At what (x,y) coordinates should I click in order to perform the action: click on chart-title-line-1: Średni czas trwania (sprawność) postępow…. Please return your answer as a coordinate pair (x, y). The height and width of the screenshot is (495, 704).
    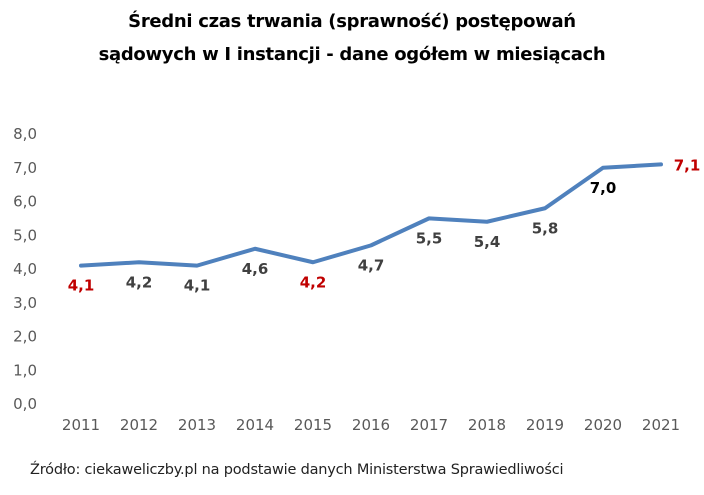
    Looking at the image, I should click on (352, 21).